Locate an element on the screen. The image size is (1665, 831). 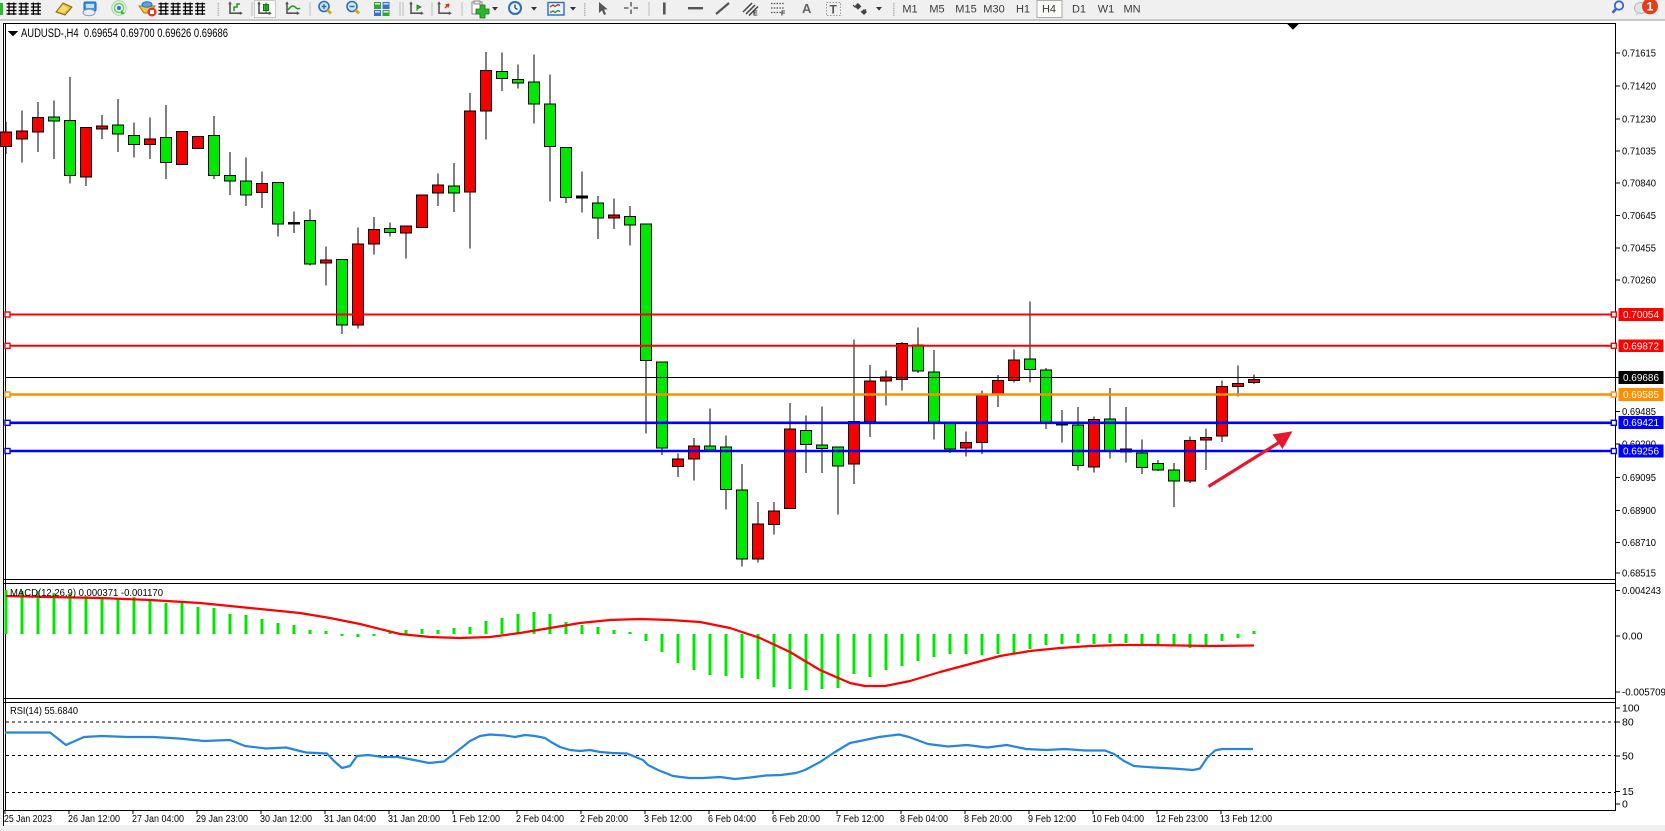
svg-text: 0.71615 is located at coordinates (1639, 54).